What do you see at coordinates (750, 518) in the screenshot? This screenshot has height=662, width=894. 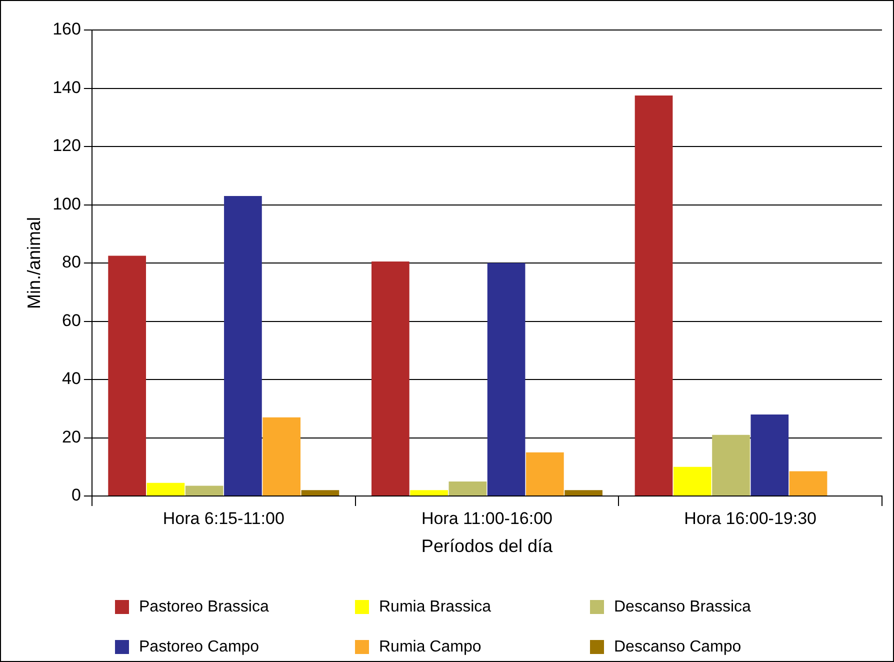 I see `x-tick-label: Hora 16:00-19:30` at bounding box center [750, 518].